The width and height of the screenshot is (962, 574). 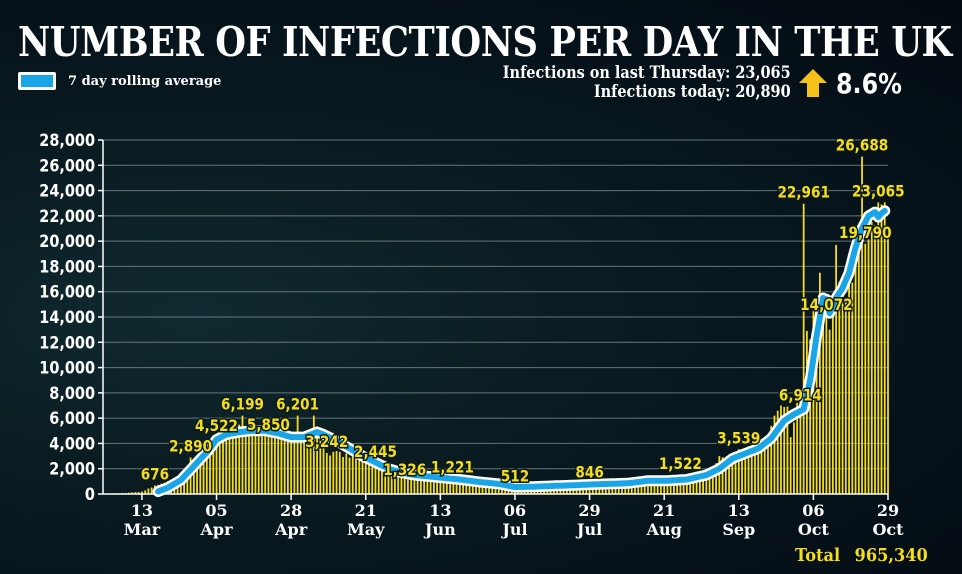 What do you see at coordinates (865, 232) in the screenshot?
I see `data-label: 19,790` at bounding box center [865, 232].